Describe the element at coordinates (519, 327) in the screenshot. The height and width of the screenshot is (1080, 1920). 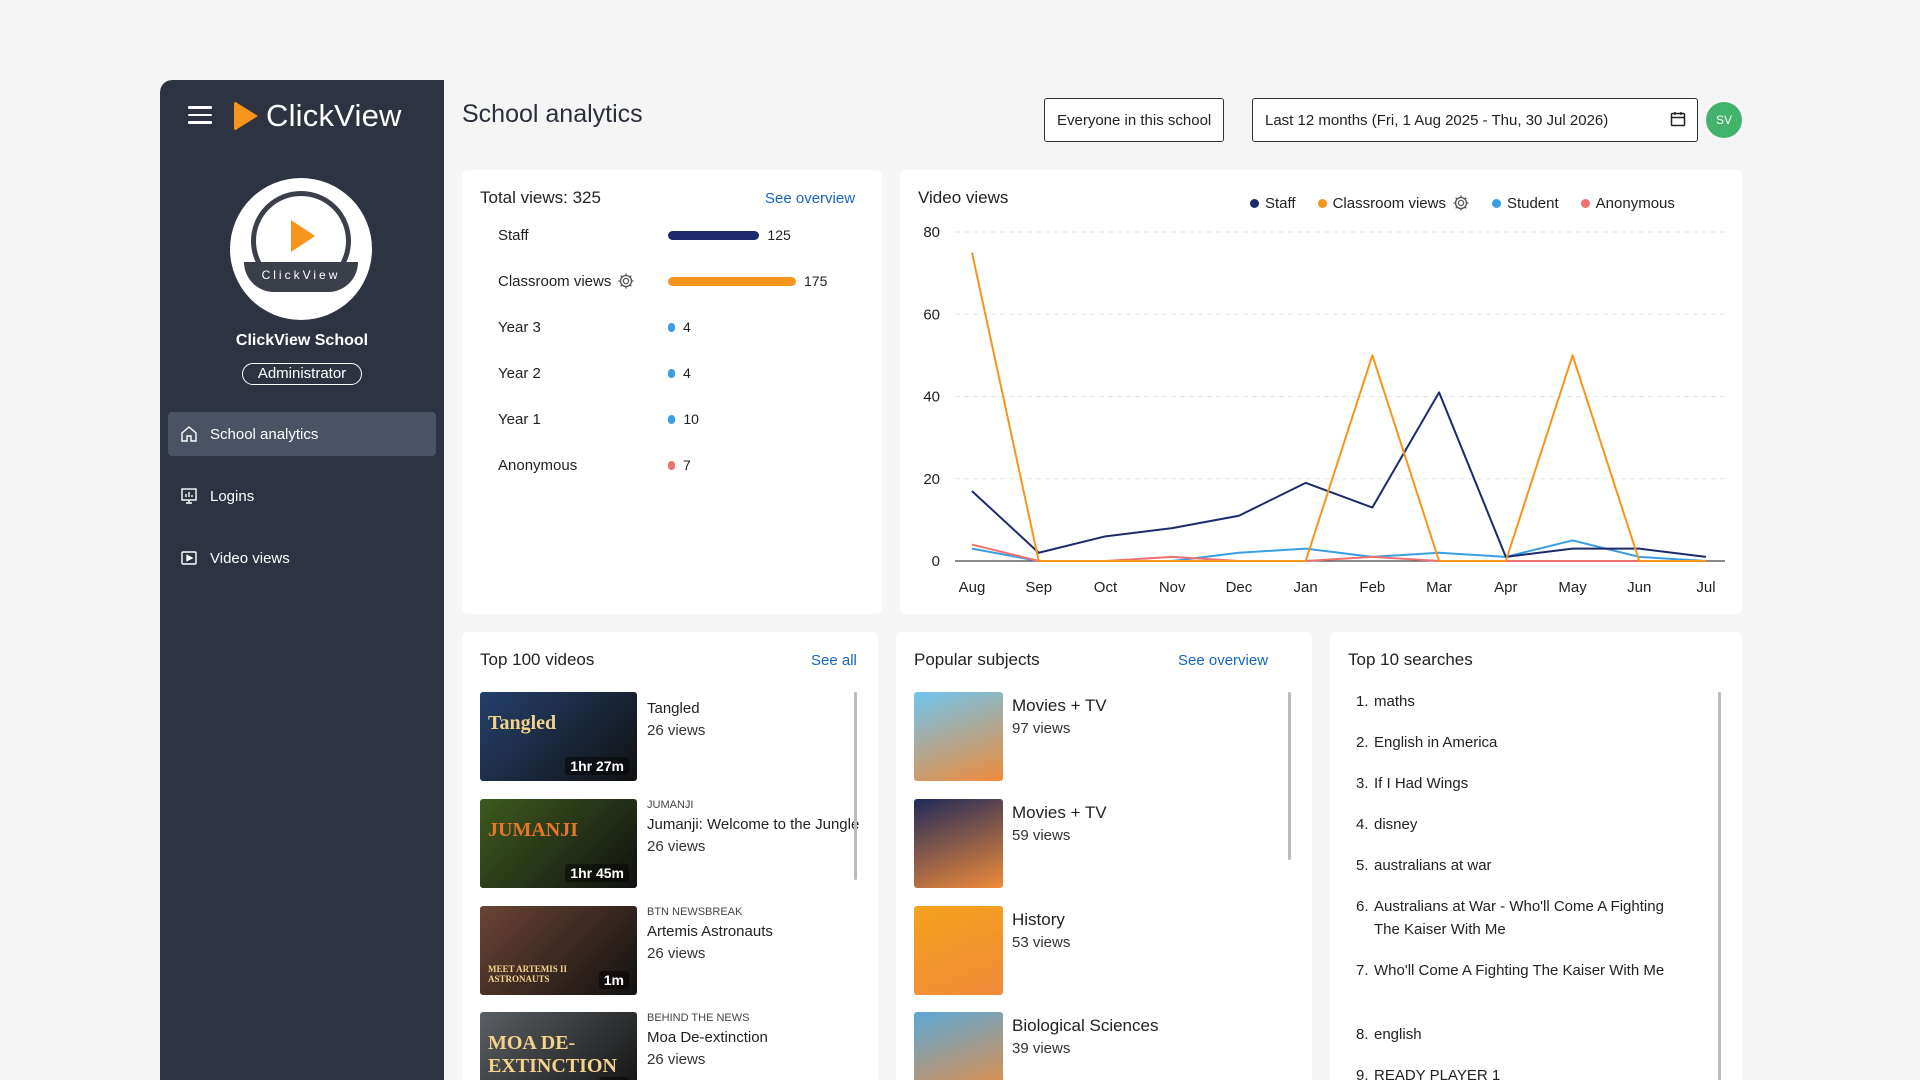
I see `row-label-text: Year 3` at that location.